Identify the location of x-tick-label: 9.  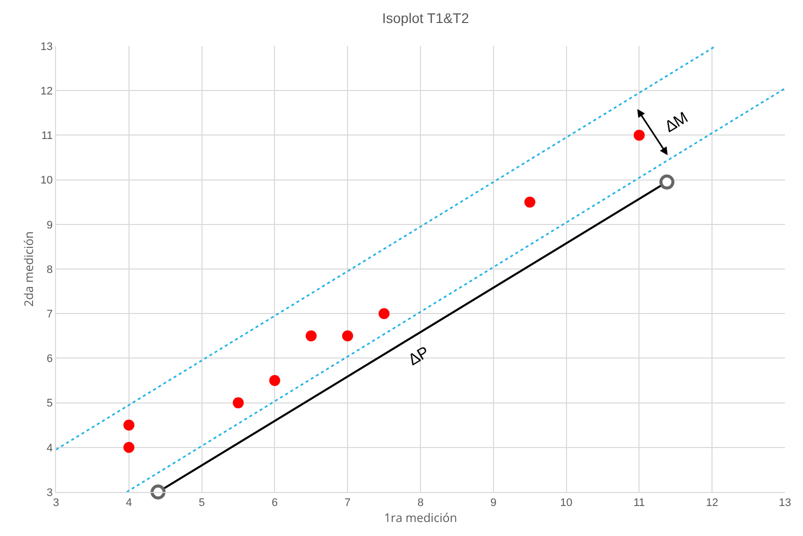
(493, 503).